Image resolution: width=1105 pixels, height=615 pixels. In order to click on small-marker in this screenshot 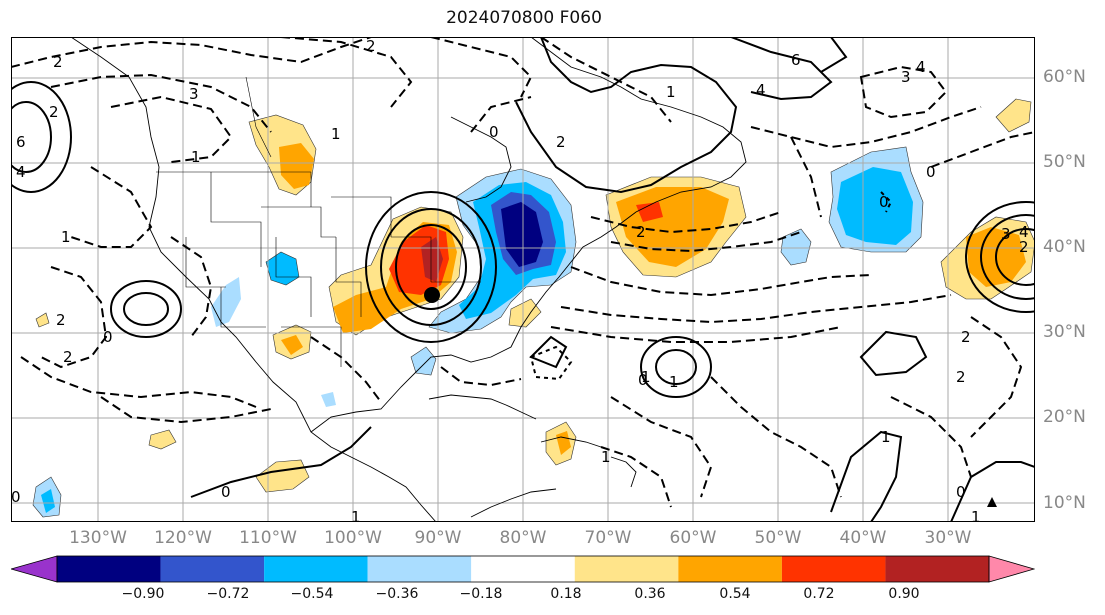, I will do `click(992, 502)`.